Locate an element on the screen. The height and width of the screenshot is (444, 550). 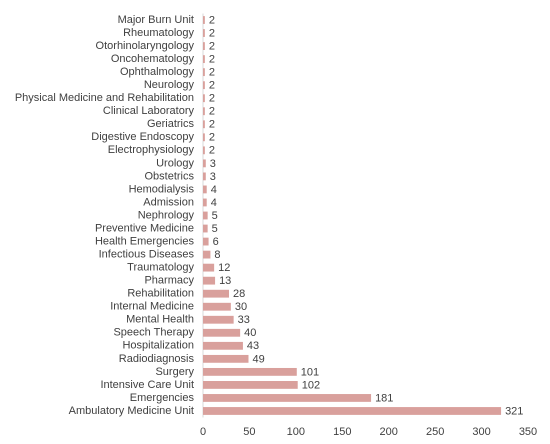
x-tick-label: 300 is located at coordinates (481, 432).